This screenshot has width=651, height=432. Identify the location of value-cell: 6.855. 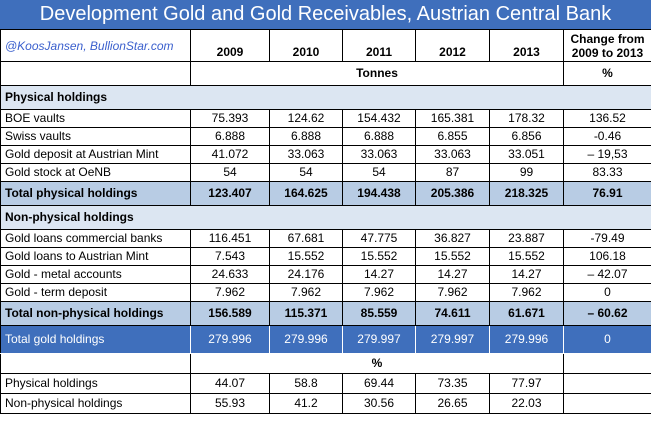
(452, 136).